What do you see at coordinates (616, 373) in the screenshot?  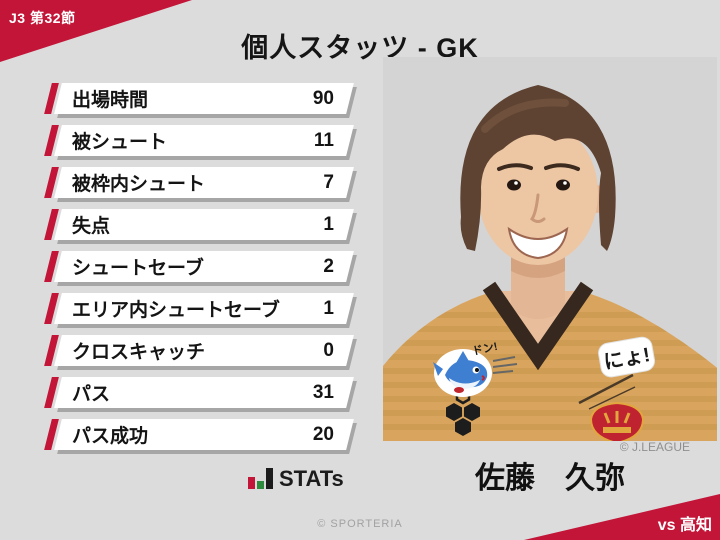 I see `speech-bubble-icon: にょ!` at bounding box center [616, 373].